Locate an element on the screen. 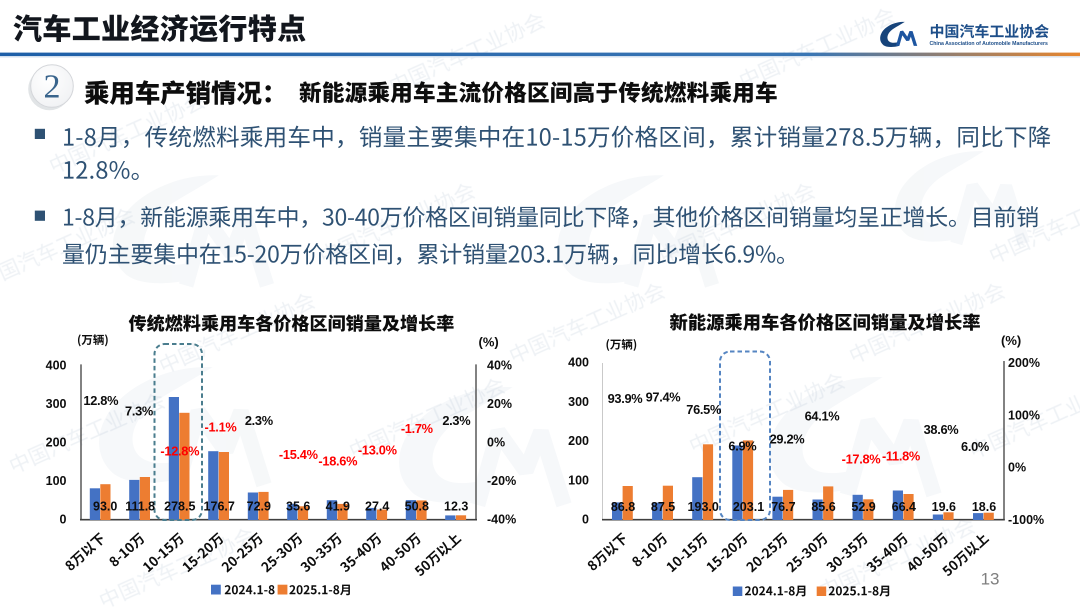 The width and height of the screenshot is (1080, 612). svg-text: 41.9 is located at coordinates (338, 506).